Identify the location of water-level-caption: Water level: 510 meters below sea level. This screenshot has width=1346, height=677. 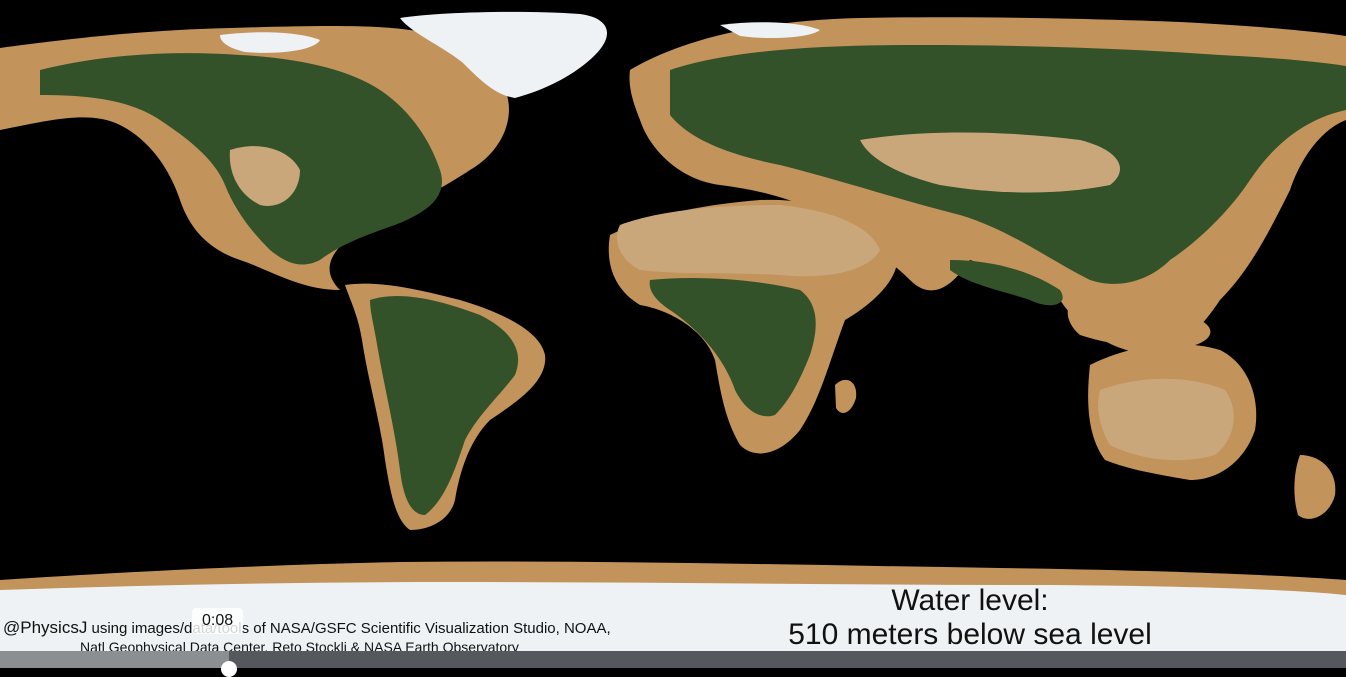
(970, 618).